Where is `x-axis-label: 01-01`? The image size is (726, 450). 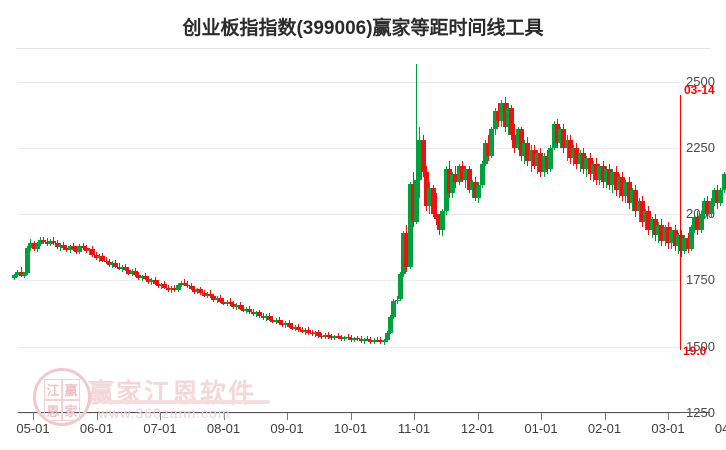 x-axis-label: 01-01 is located at coordinates (541, 428).